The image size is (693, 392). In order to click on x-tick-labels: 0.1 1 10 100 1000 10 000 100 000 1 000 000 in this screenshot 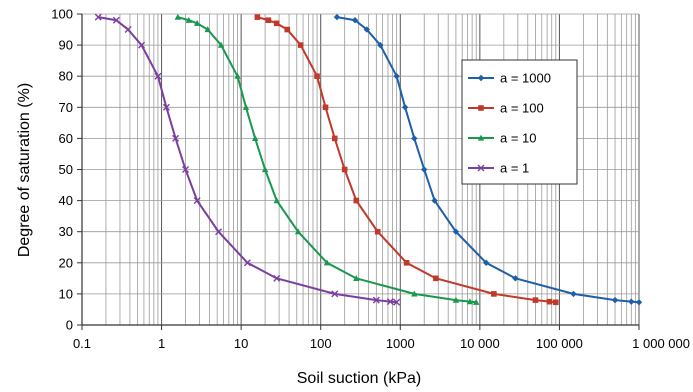, I will do `click(381, 343)`.